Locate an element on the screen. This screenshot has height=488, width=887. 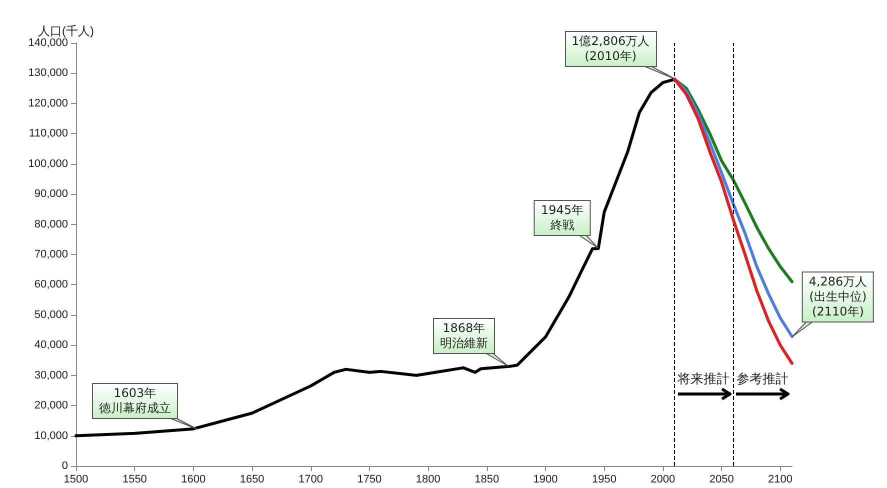
x-tick-label: 1800 is located at coordinates (428, 480).